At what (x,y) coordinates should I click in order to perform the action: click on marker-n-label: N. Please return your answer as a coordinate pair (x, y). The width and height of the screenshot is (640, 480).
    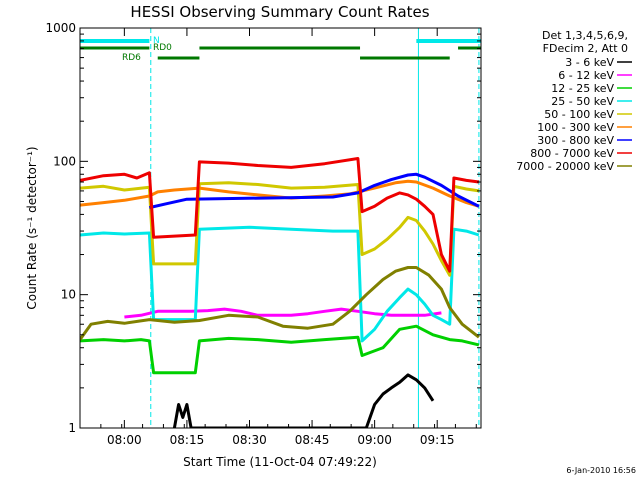
    Looking at the image, I should click on (156, 41).